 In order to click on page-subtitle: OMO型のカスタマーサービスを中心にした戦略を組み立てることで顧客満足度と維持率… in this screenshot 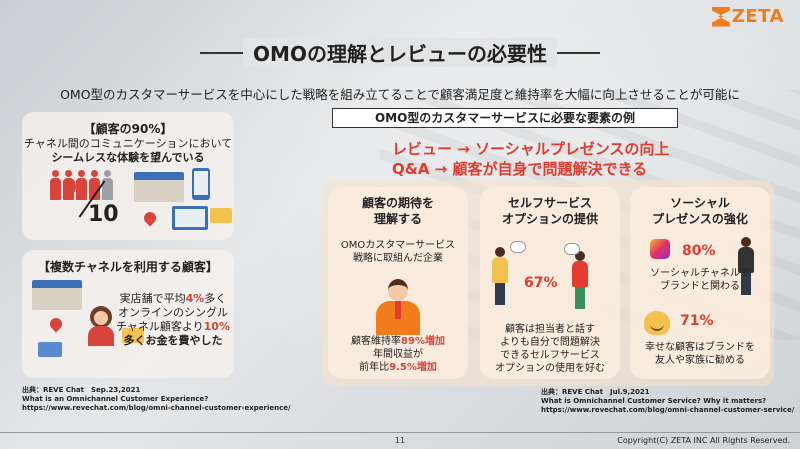, I will do `click(400, 94)`.